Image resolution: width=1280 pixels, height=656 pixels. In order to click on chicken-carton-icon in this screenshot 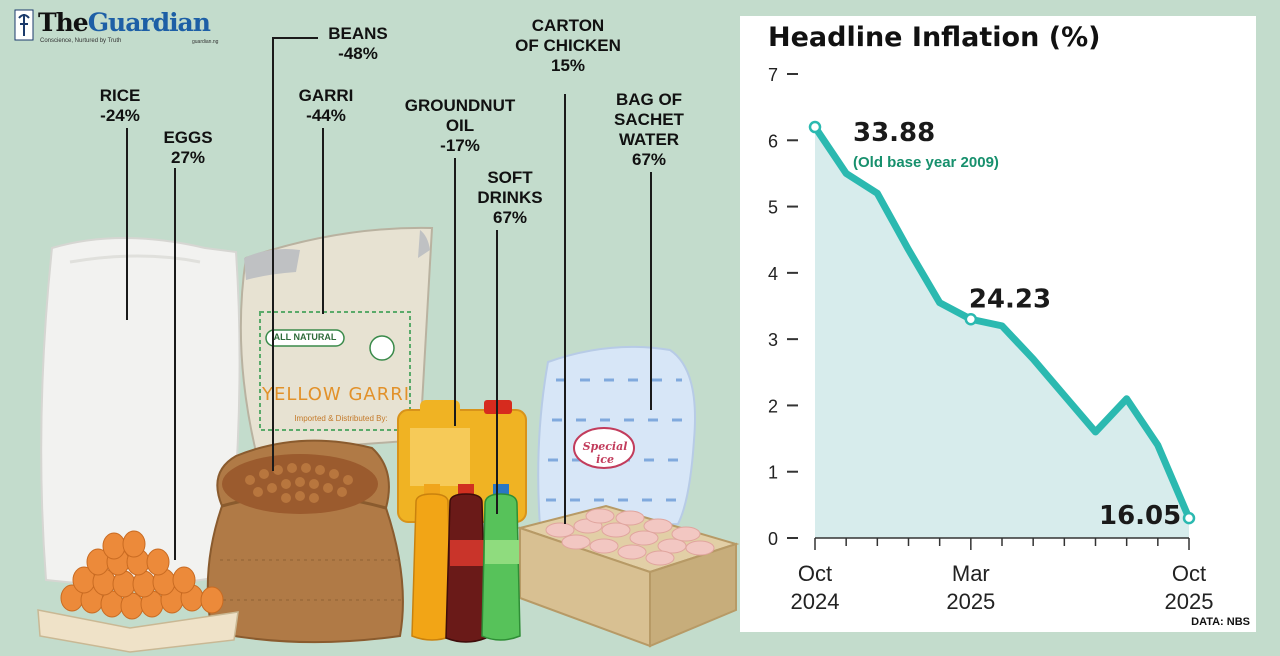, I will do `click(628, 576)`.